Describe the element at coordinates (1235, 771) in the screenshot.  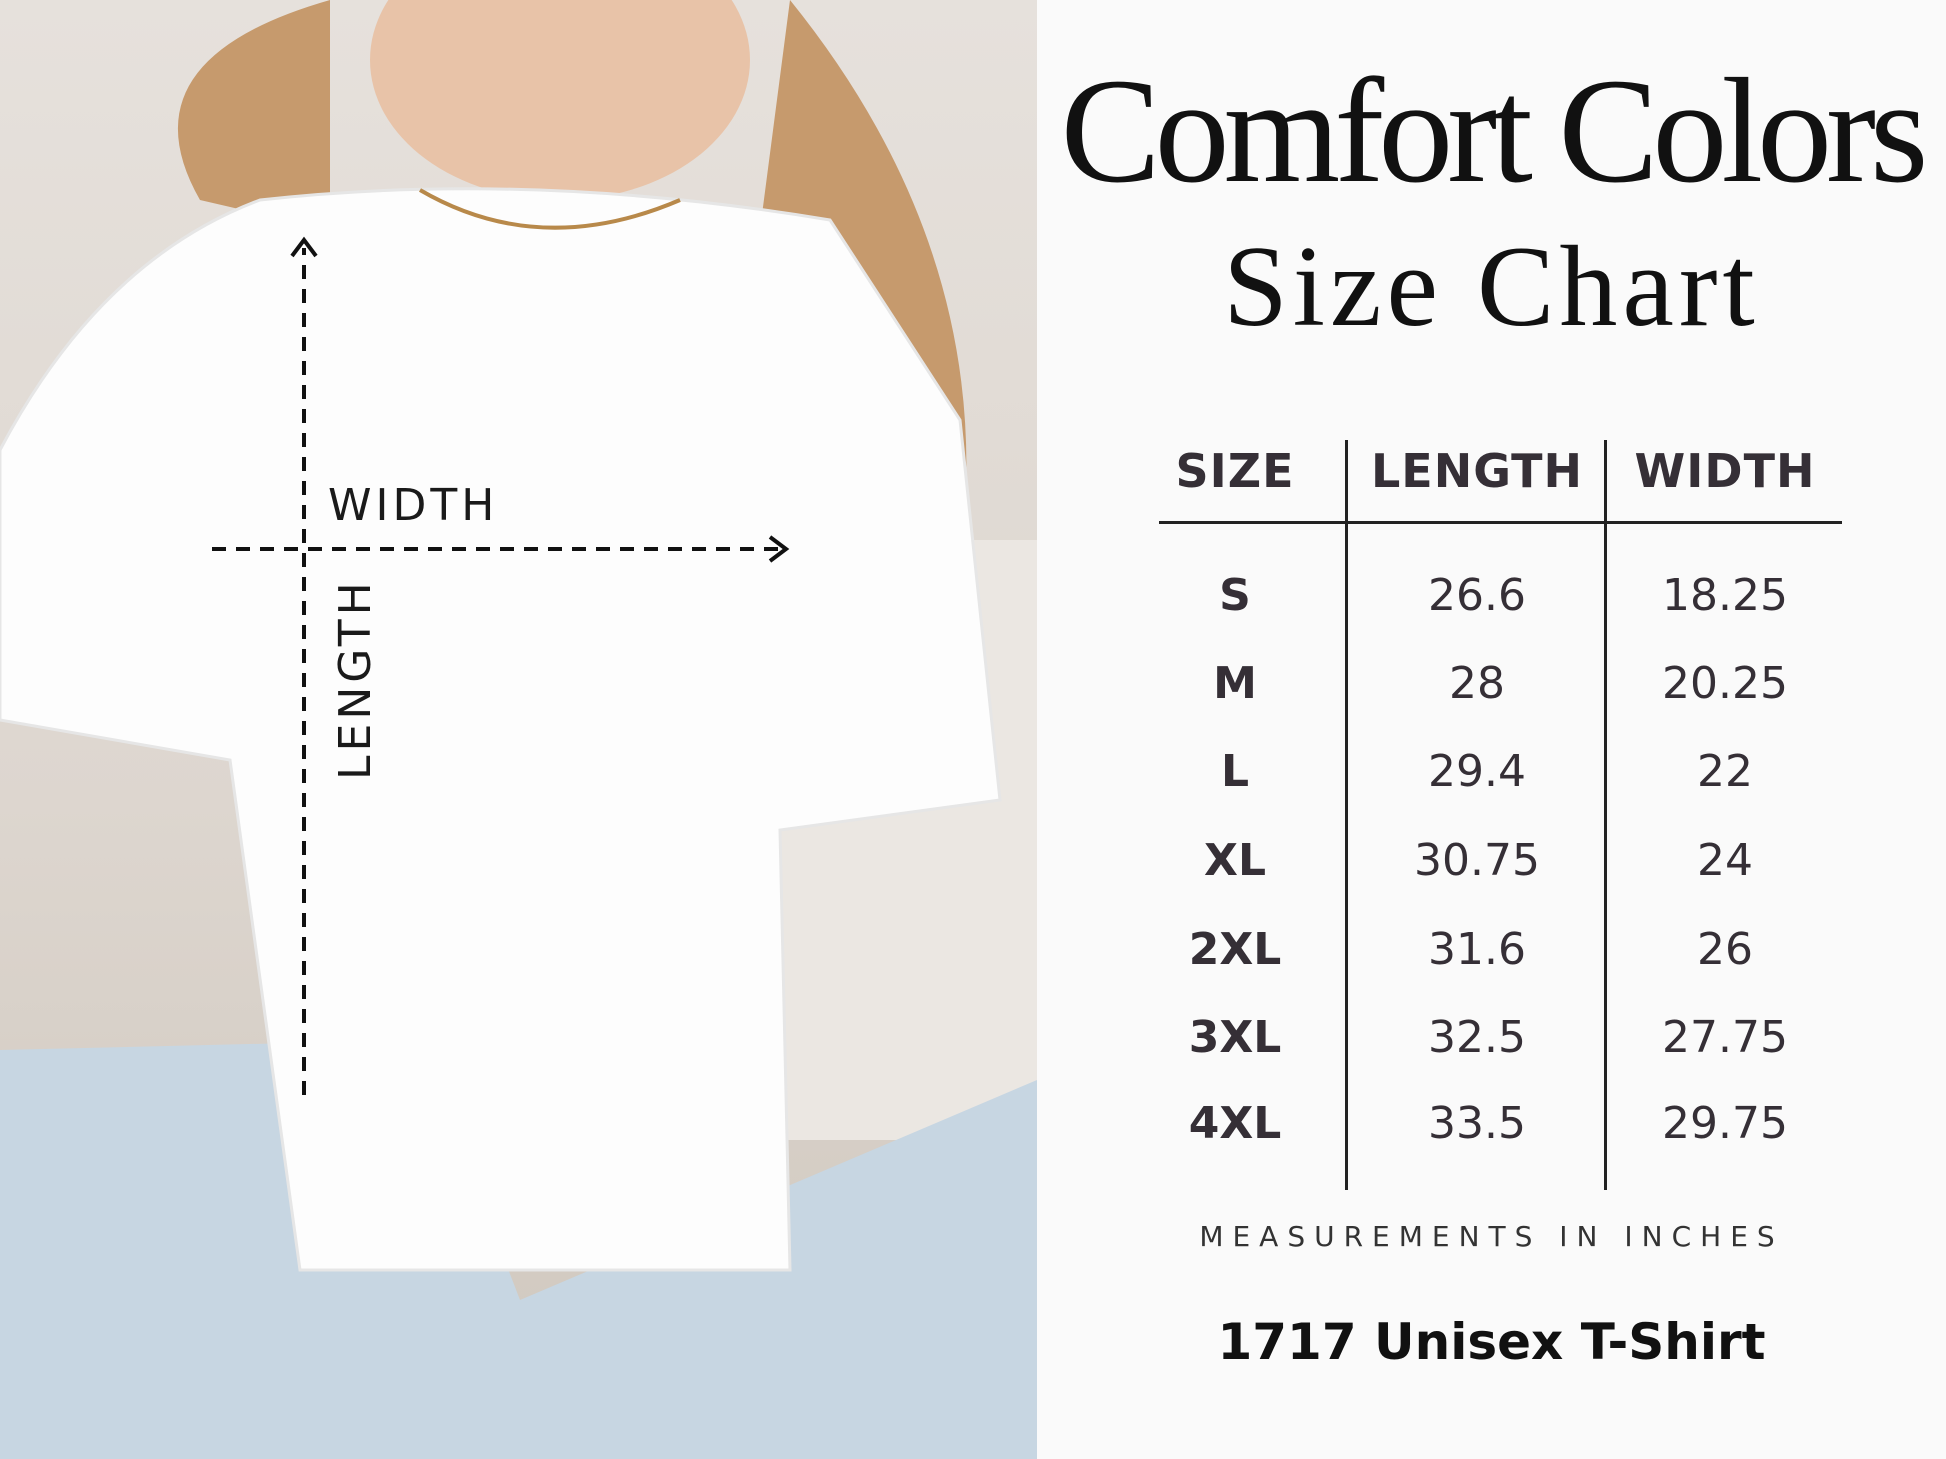
I see `table-cell-size: L` at that location.